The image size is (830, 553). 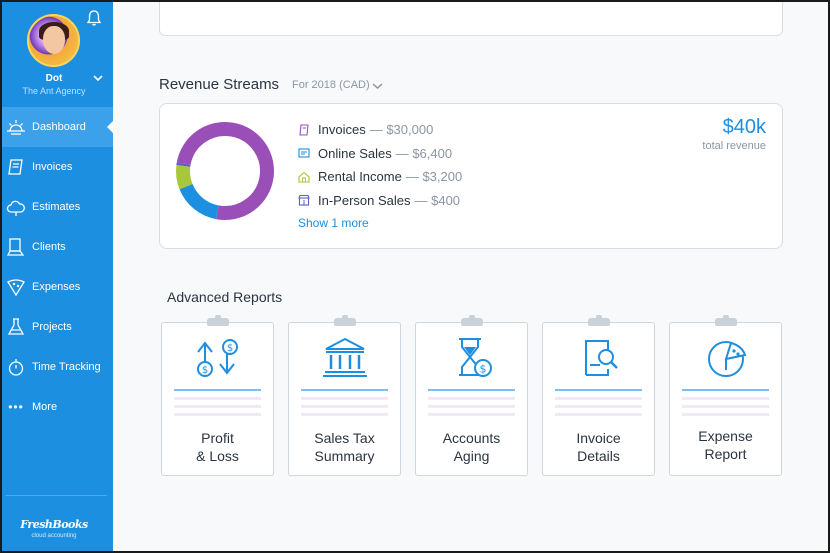 I want to click on sidebar-item-label: Time Tracking, so click(x=66, y=367).